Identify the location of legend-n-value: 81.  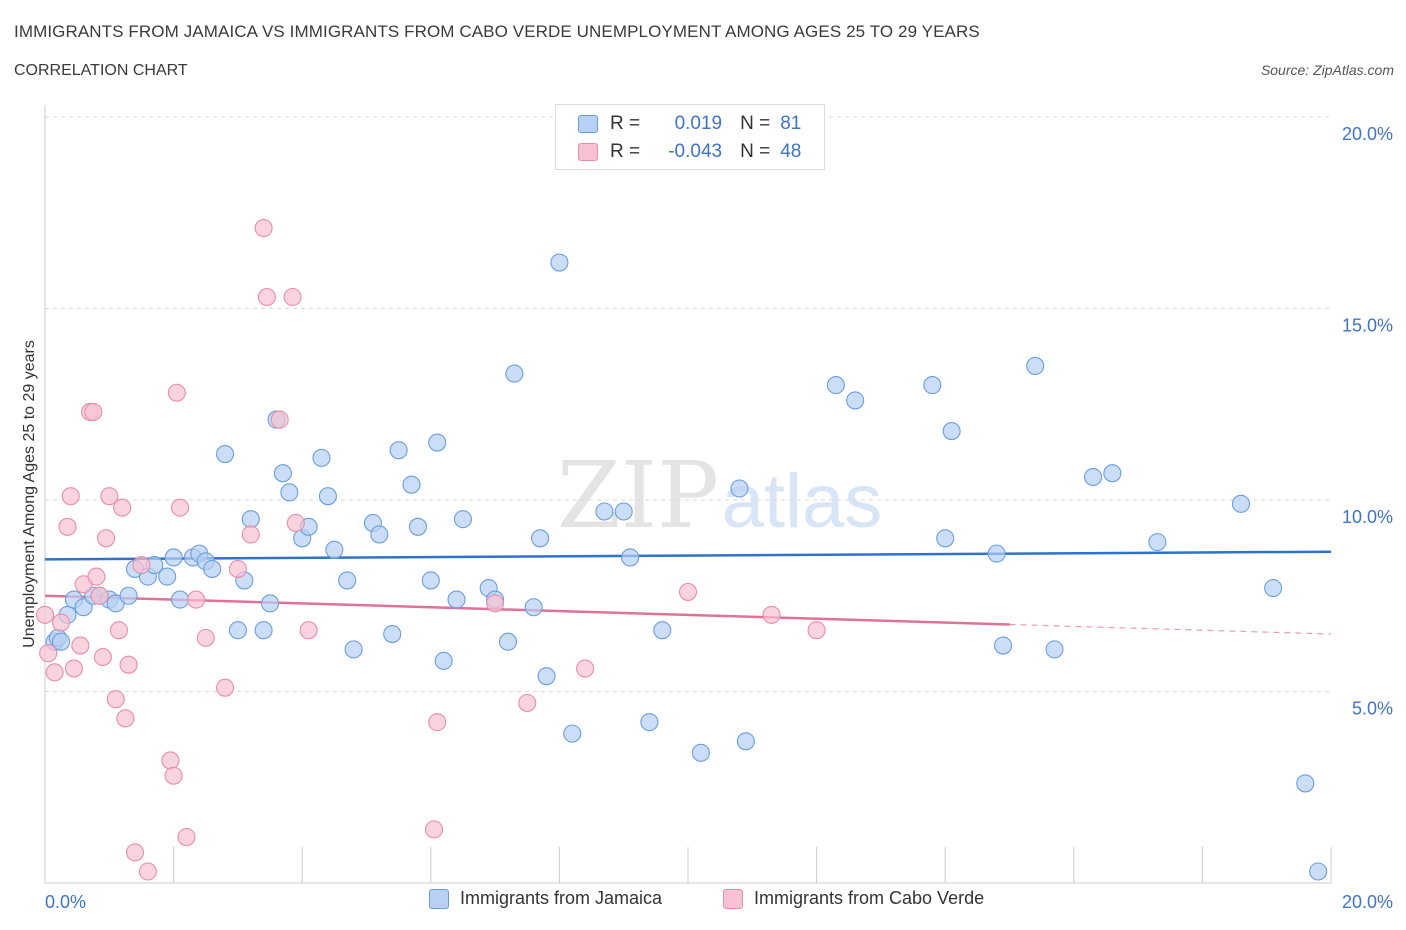
(791, 123).